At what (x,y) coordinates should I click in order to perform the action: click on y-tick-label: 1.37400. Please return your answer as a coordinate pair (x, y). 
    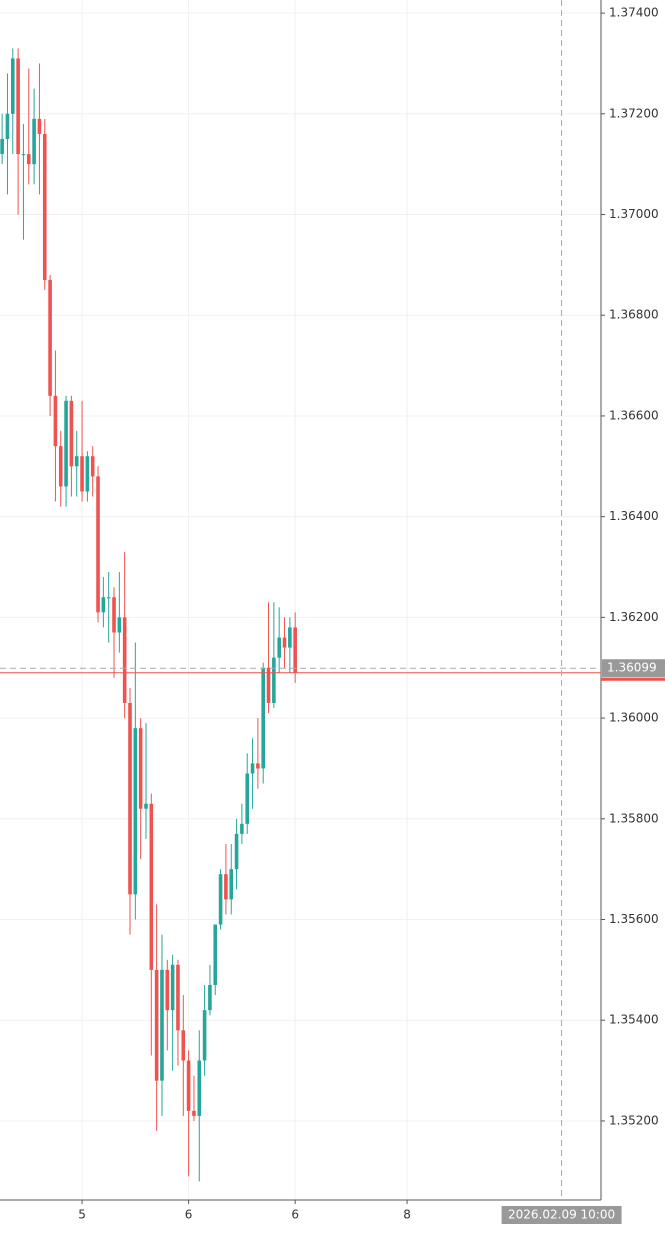
    Looking at the image, I should click on (634, 13).